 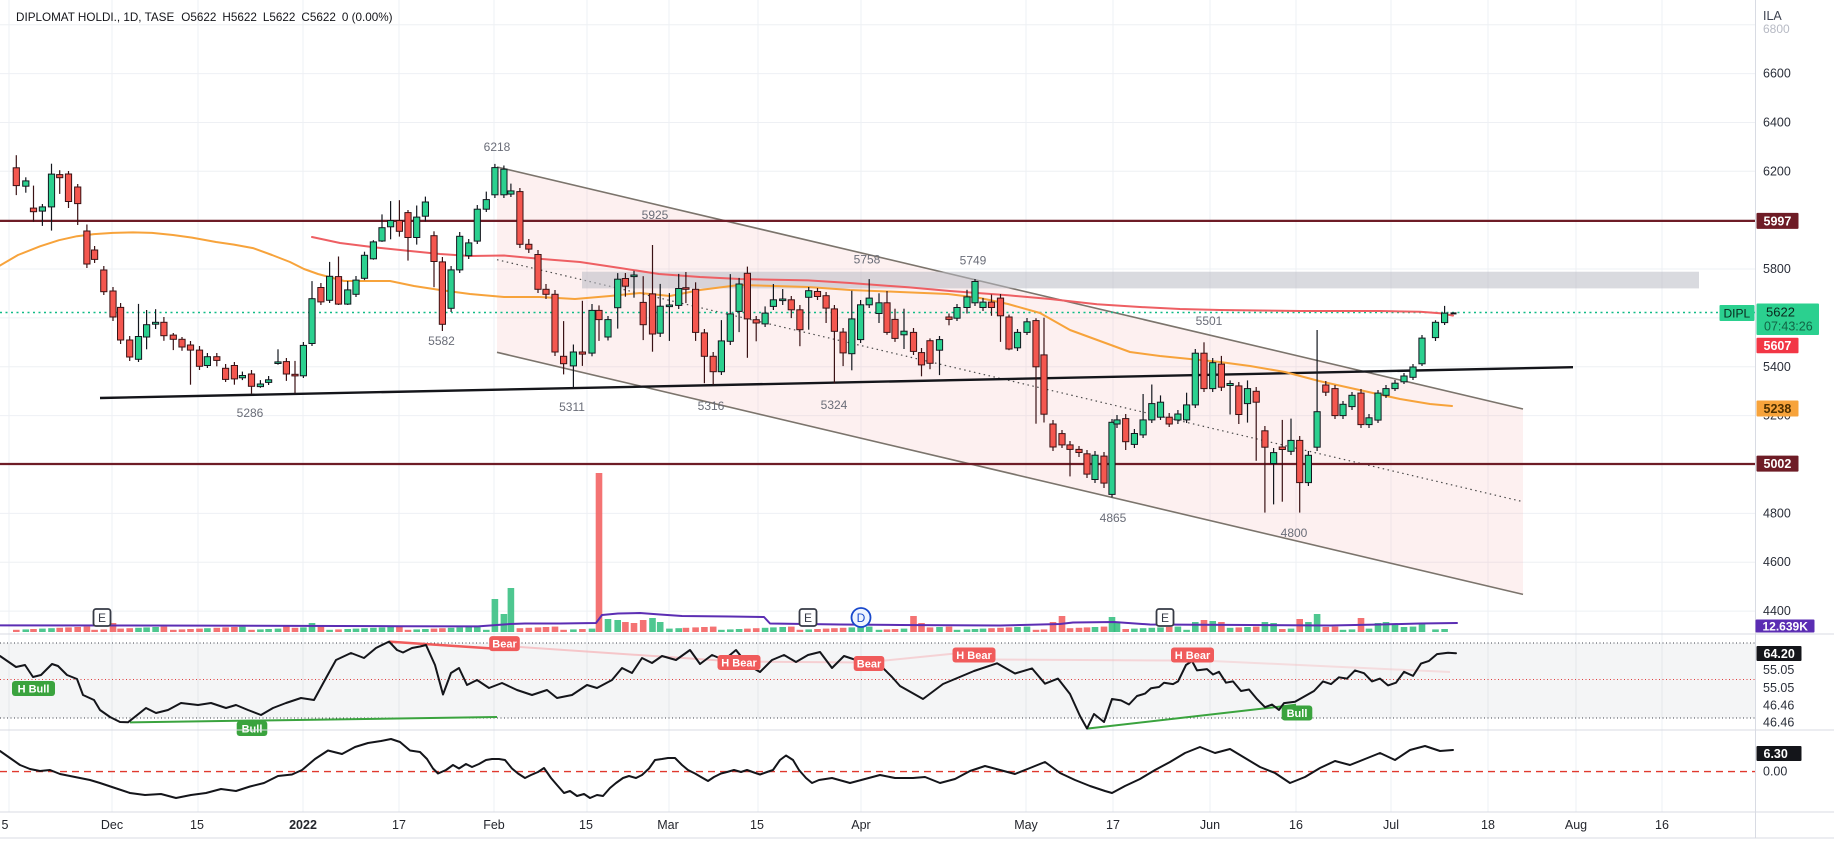 What do you see at coordinates (1576, 825) in the screenshot?
I see `svg-text: Aug` at bounding box center [1576, 825].